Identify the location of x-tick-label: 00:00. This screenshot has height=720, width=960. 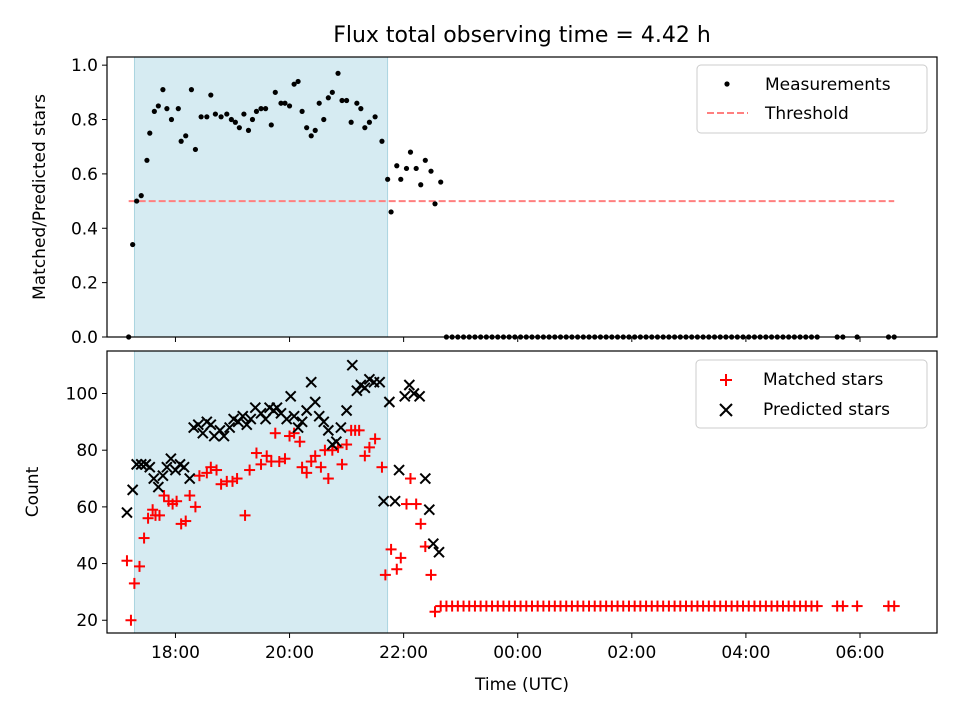
(517, 653).